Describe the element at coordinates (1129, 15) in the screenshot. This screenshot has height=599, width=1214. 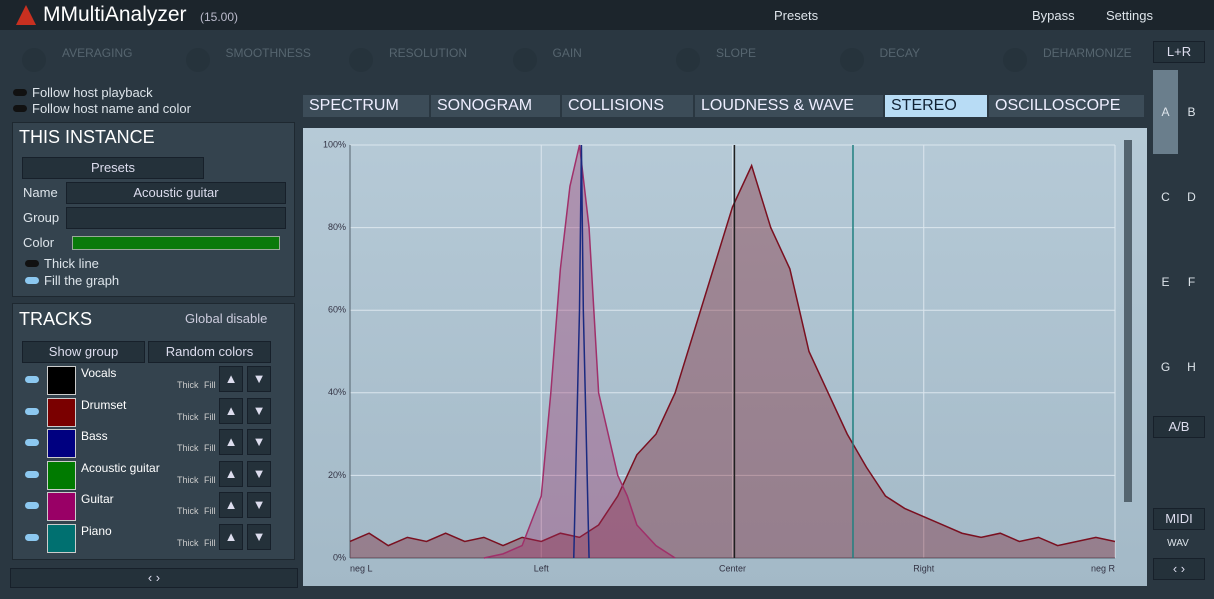
I see `settings-button: Settings` at that location.